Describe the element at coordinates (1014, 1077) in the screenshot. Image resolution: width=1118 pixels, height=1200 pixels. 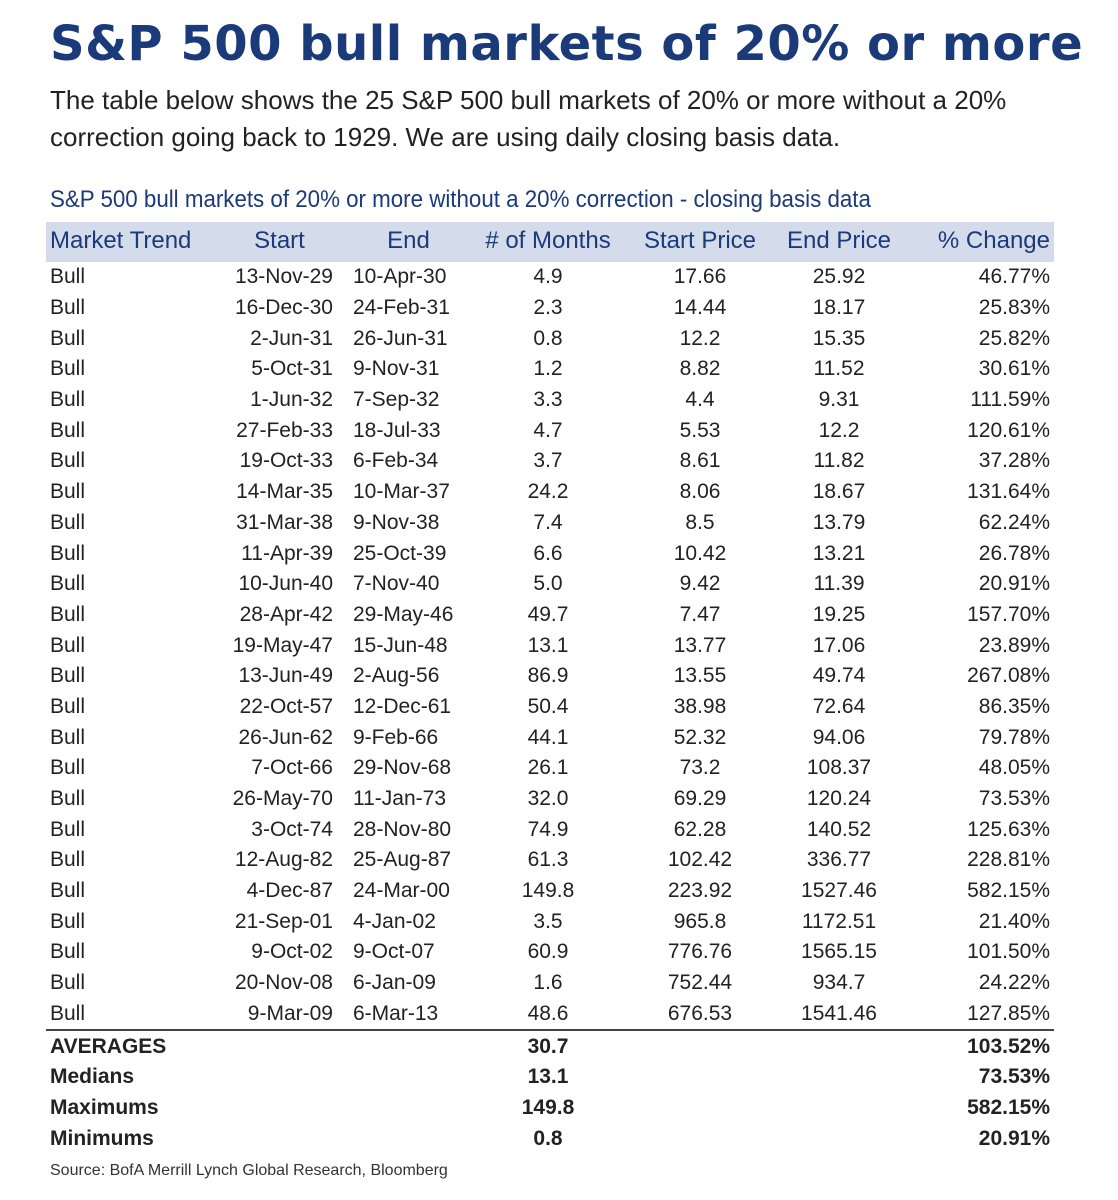
I see `summary-change-cell: 73.53%` at that location.